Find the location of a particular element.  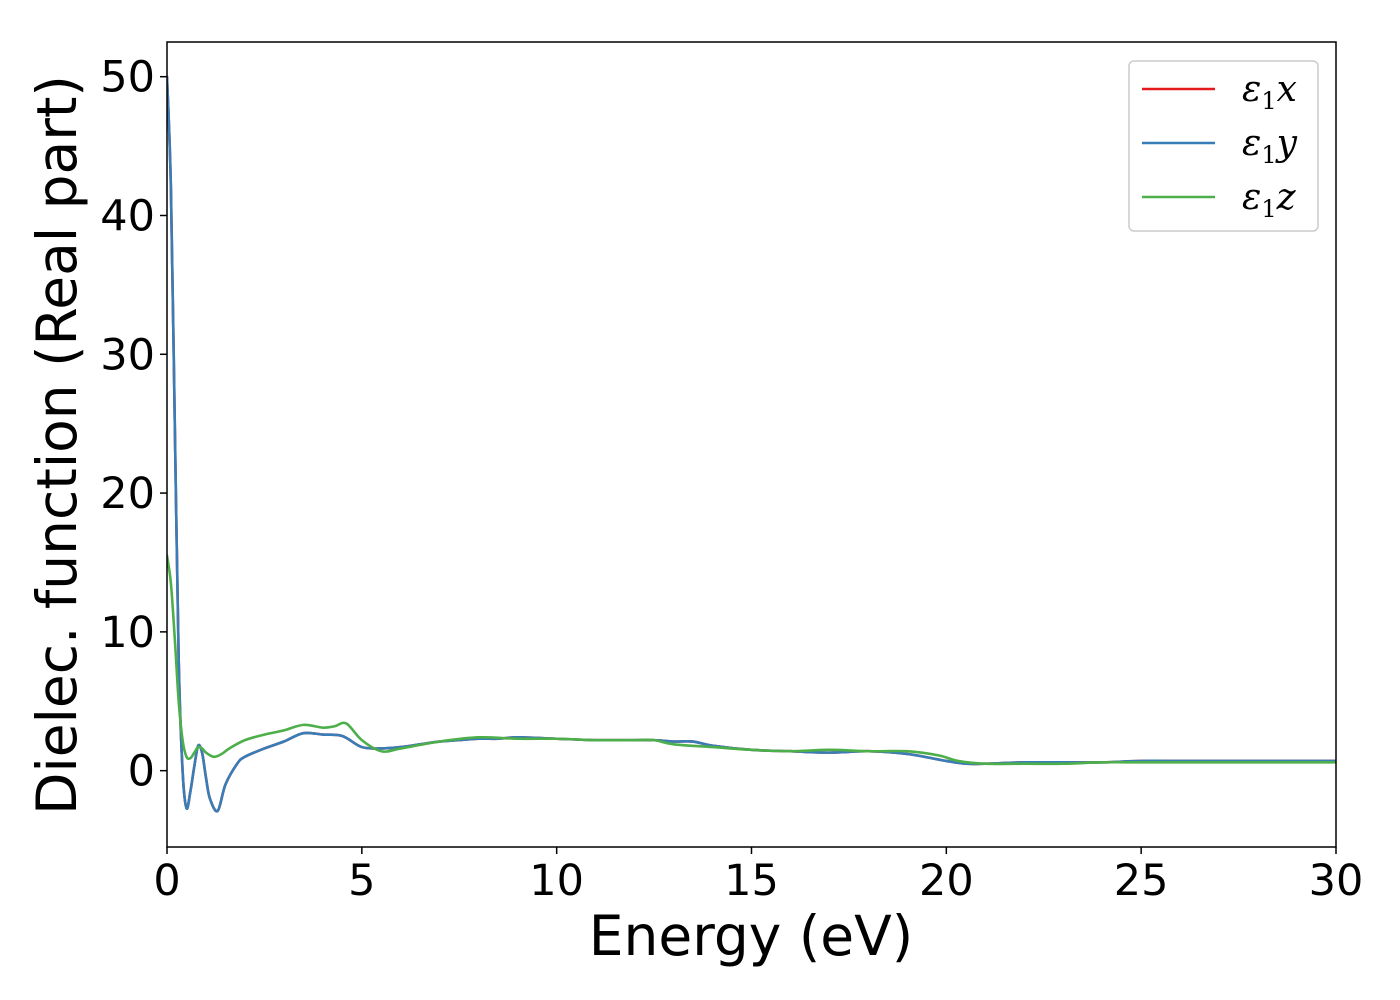

legend-label-x: ε1x is located at coordinates (1269, 92).